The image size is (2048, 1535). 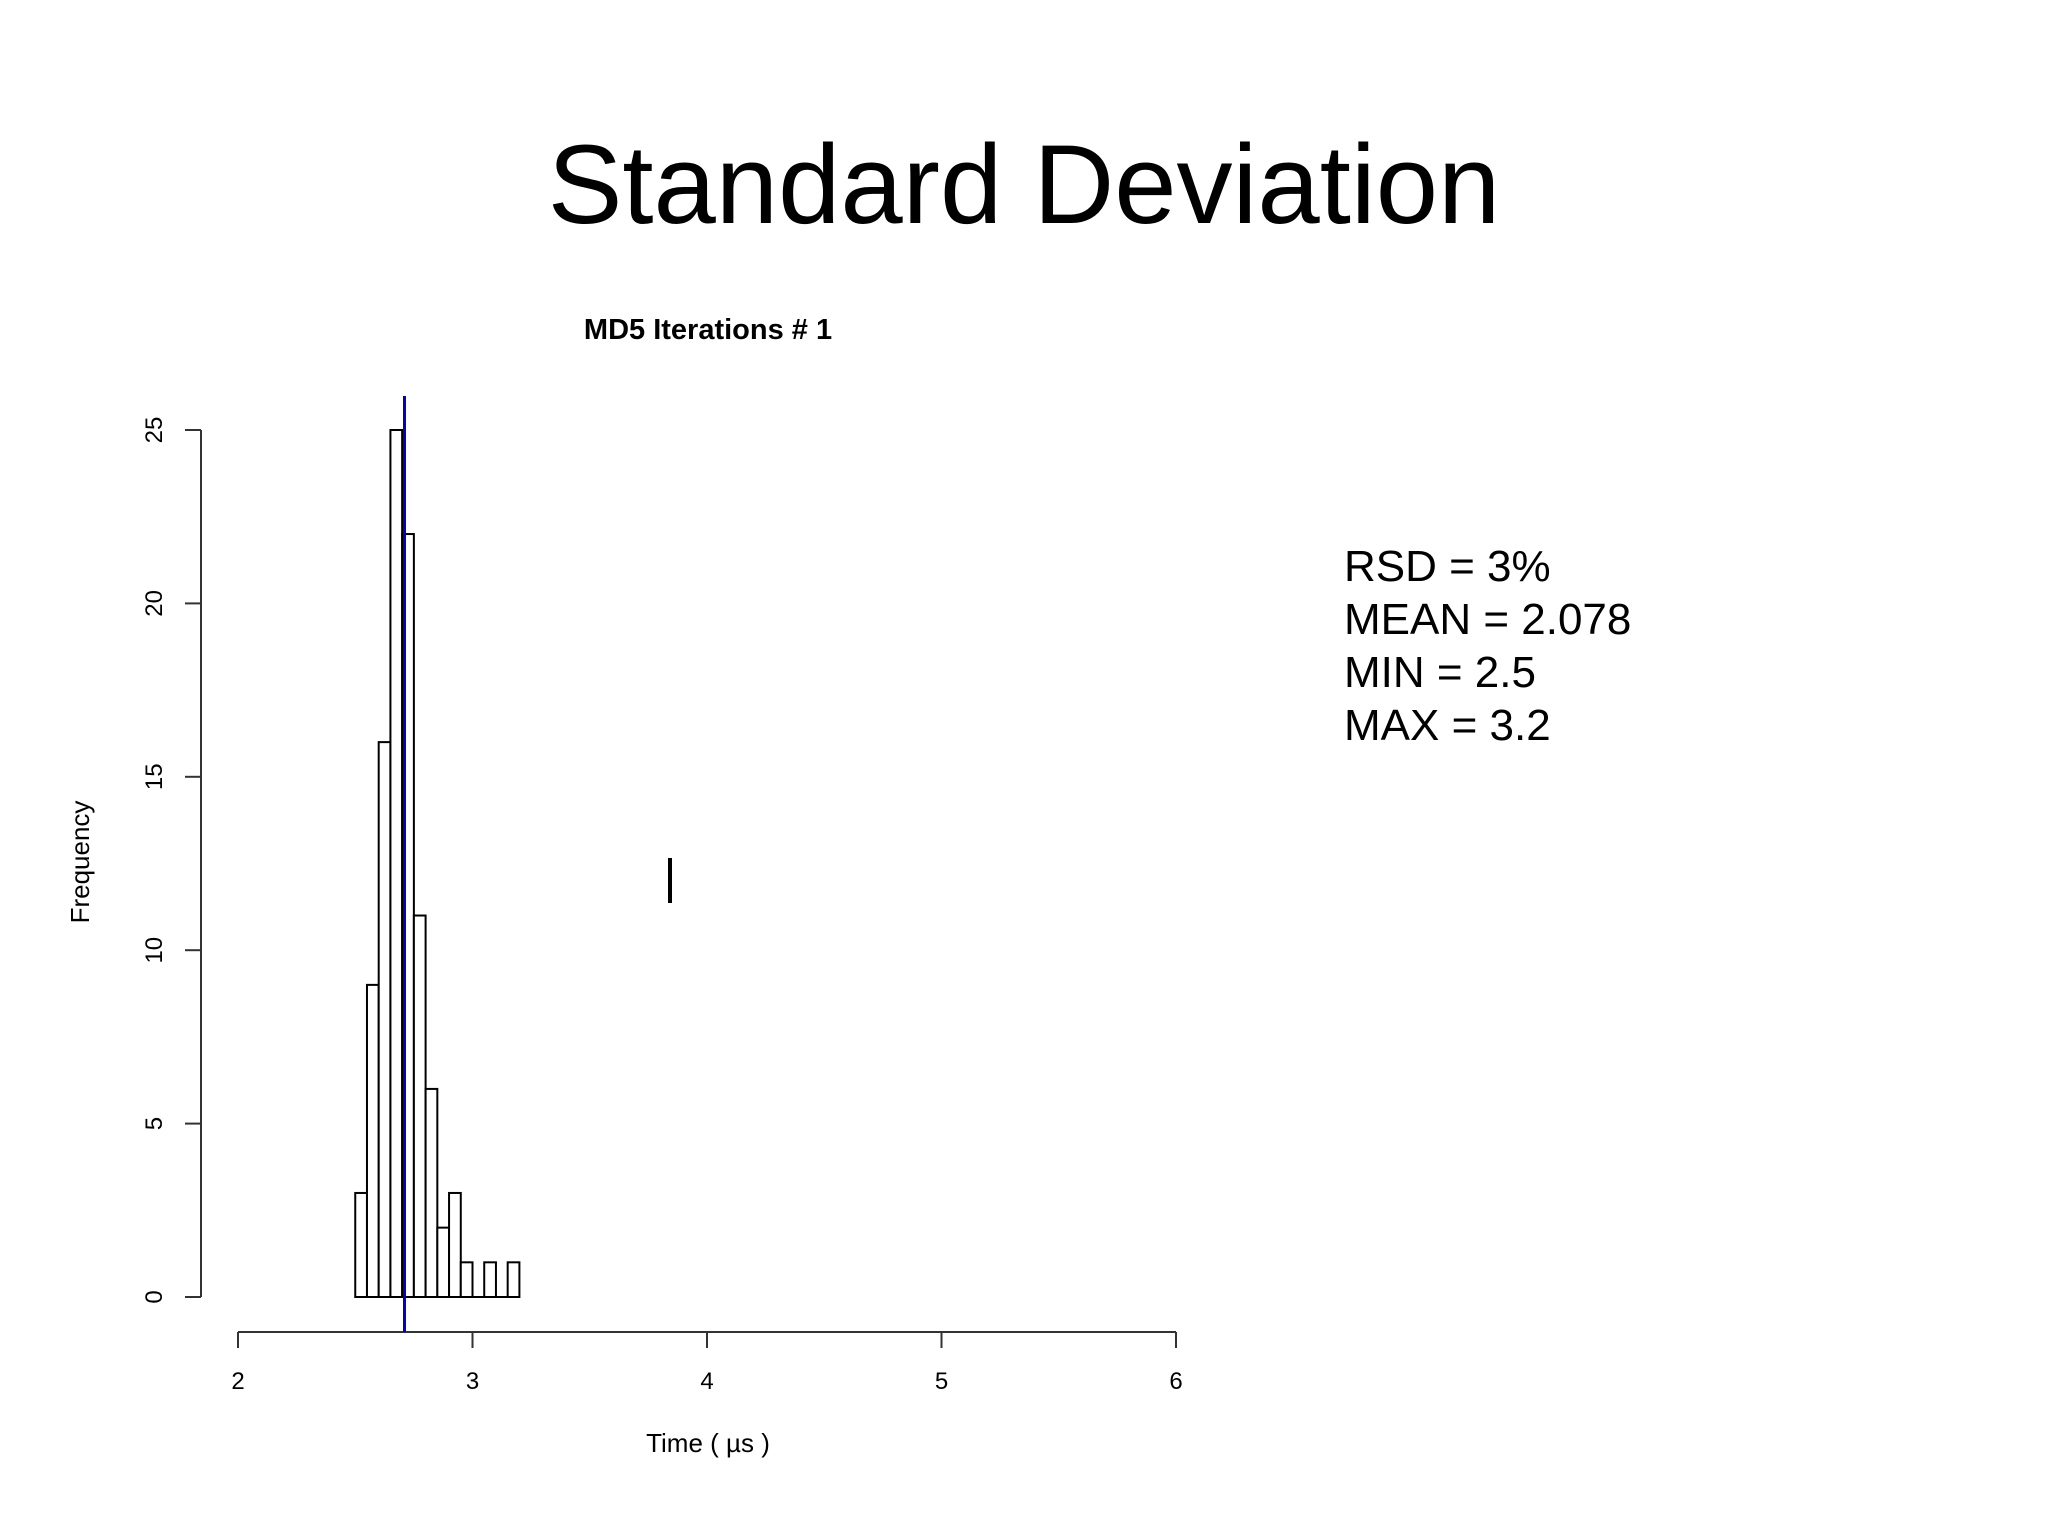 What do you see at coordinates (154, 1296) in the screenshot?
I see `y-tick-label: 0` at bounding box center [154, 1296].